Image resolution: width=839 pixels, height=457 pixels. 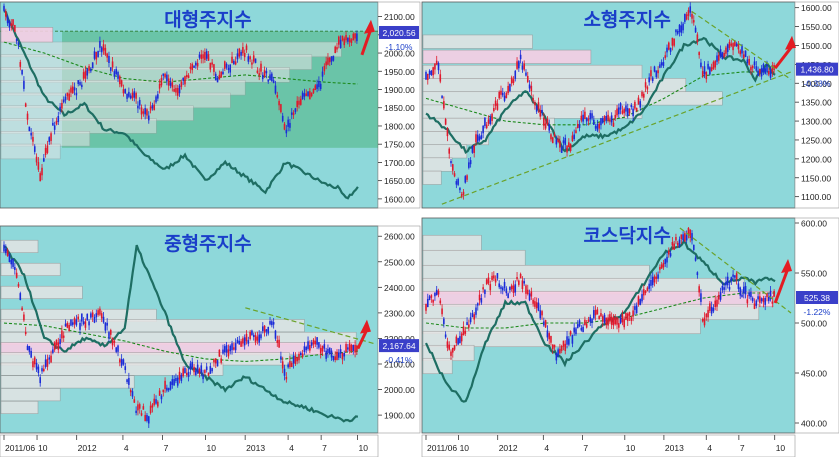 I want to click on y-tick-label: 1250.00, so click(x=816, y=140).